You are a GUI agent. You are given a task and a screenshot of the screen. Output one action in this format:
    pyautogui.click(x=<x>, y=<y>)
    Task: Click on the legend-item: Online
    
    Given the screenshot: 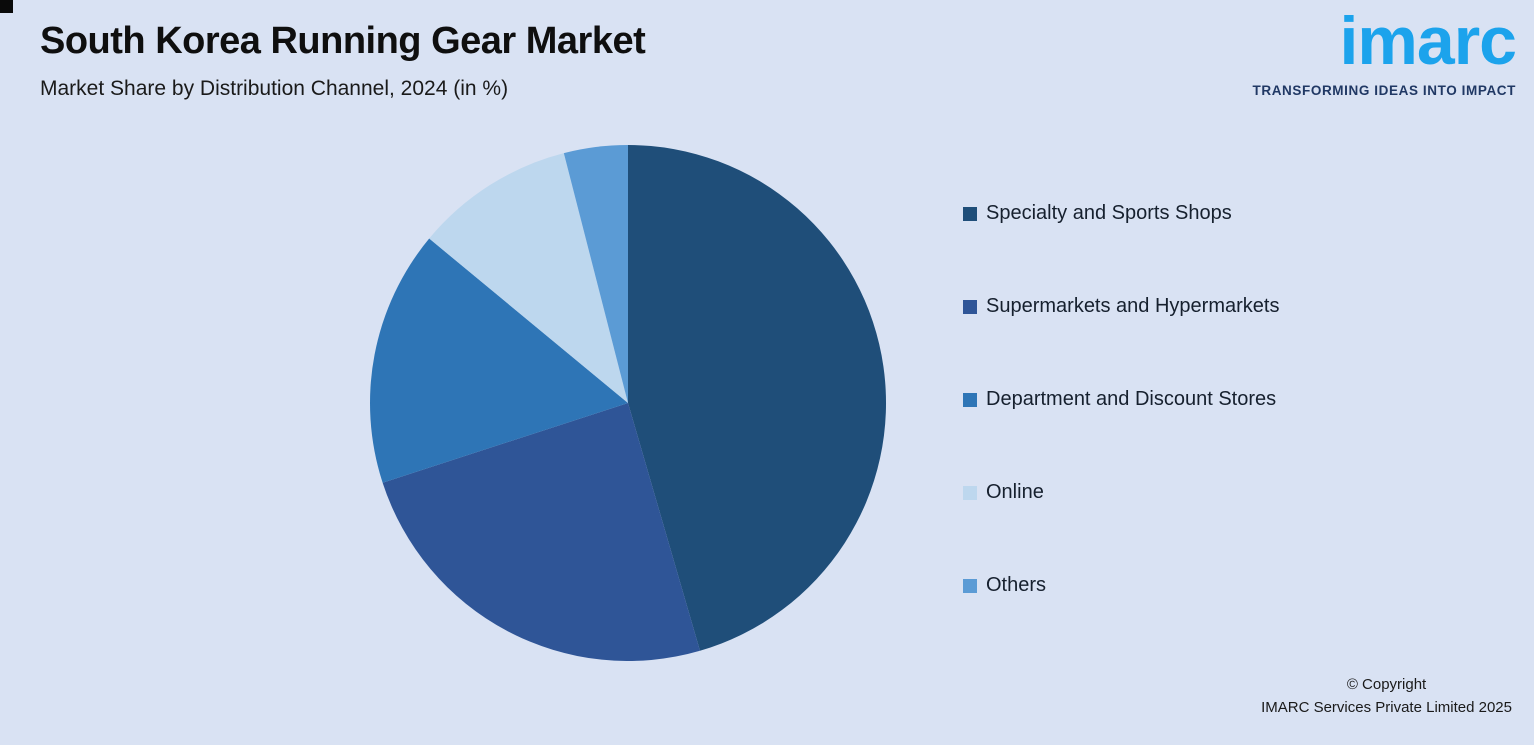 What is the action you would take?
    pyautogui.click(x=1121, y=492)
    